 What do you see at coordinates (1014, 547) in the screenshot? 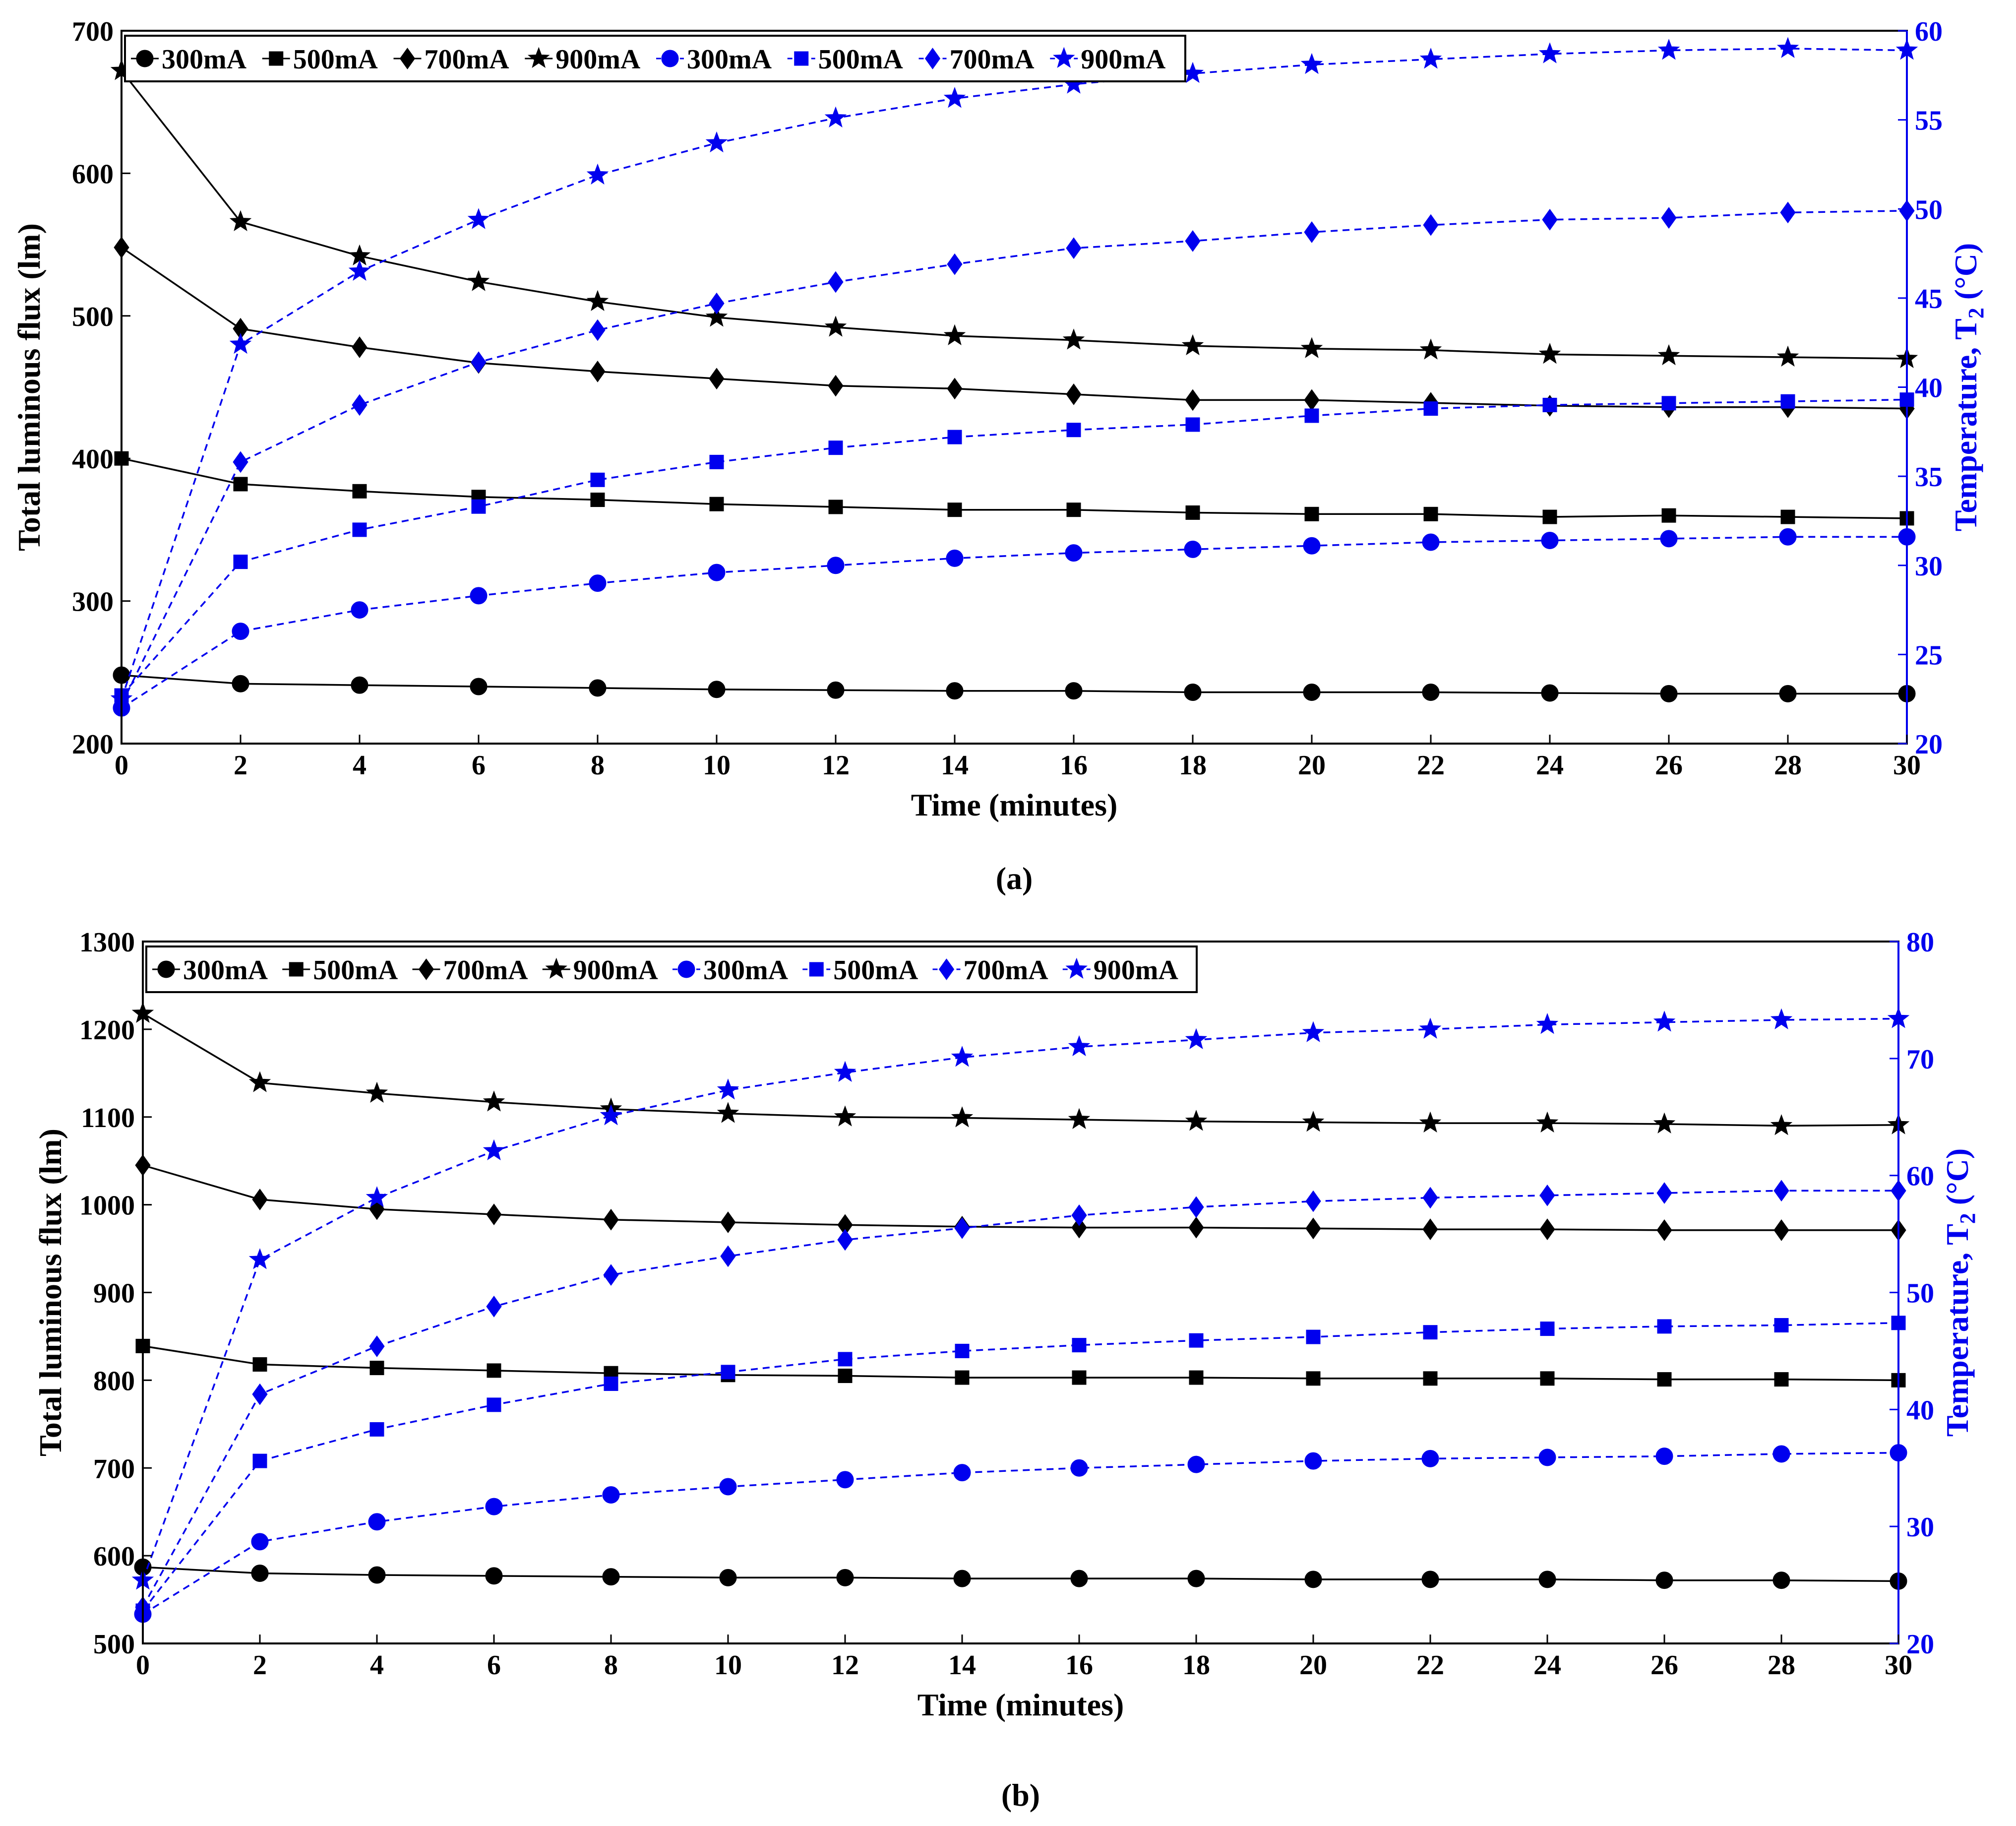
I see `series-line-500mA-temperature` at bounding box center [1014, 547].